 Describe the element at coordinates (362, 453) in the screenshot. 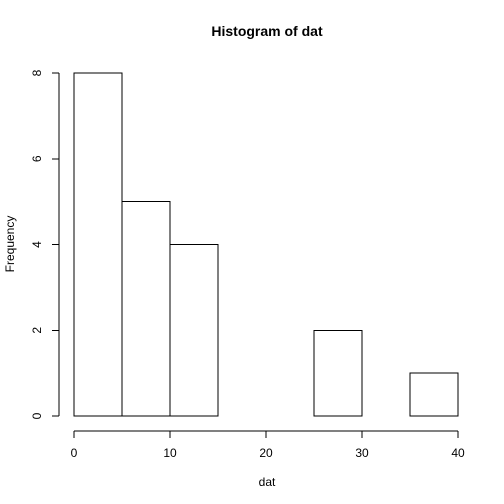

I see `x-tick-label-30: 30` at that location.